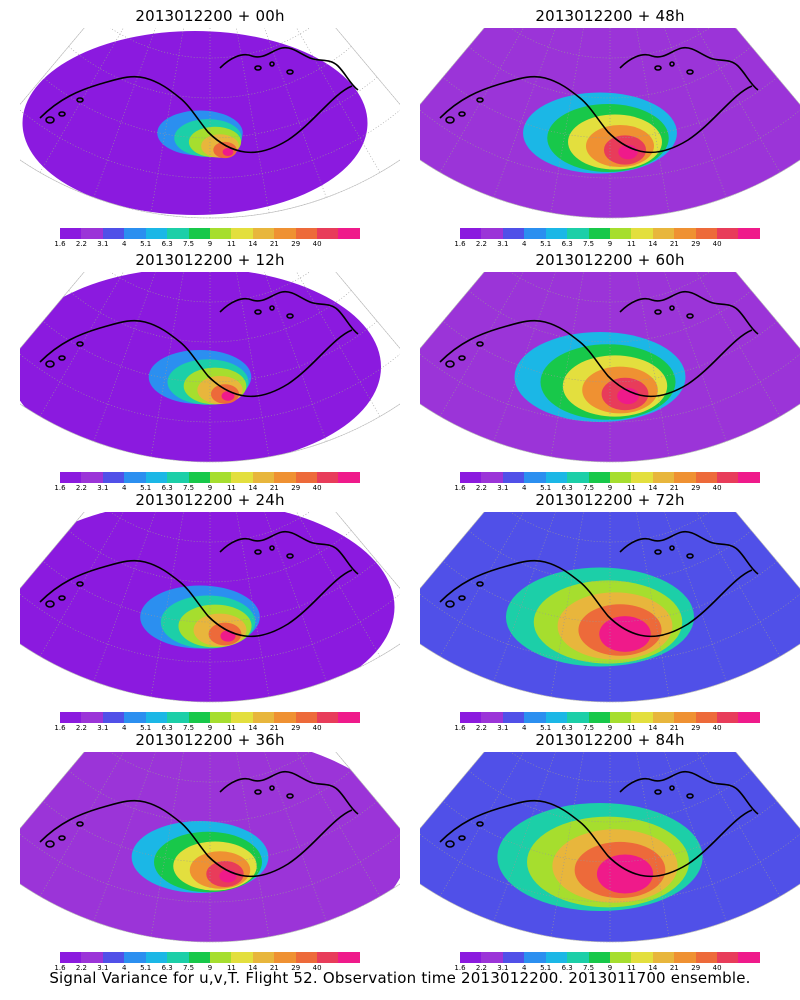 This screenshot has height=1000, width=800. Describe the element at coordinates (610, 367) in the screenshot. I see `lat-lon-grid` at that location.